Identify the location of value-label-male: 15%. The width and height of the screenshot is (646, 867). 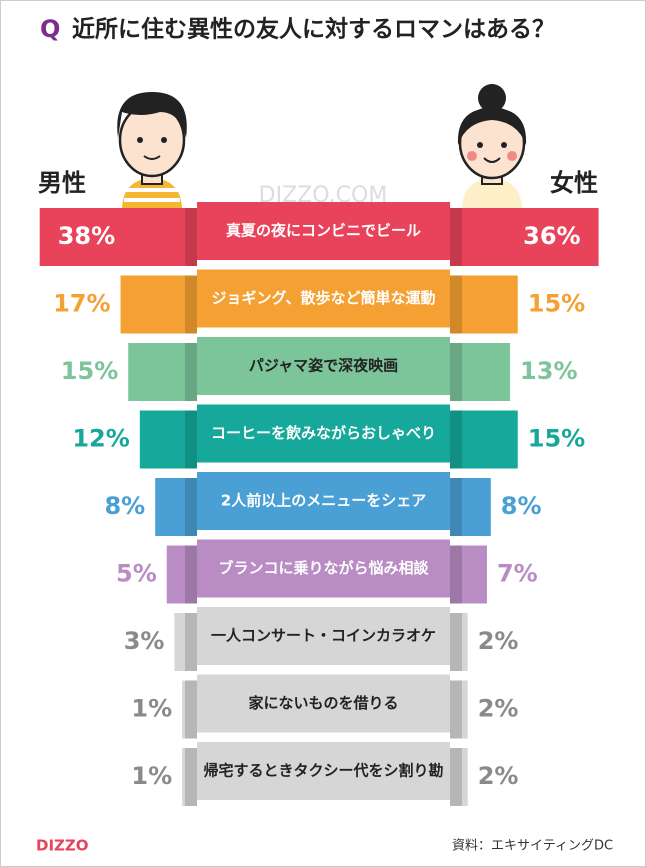
(89, 371).